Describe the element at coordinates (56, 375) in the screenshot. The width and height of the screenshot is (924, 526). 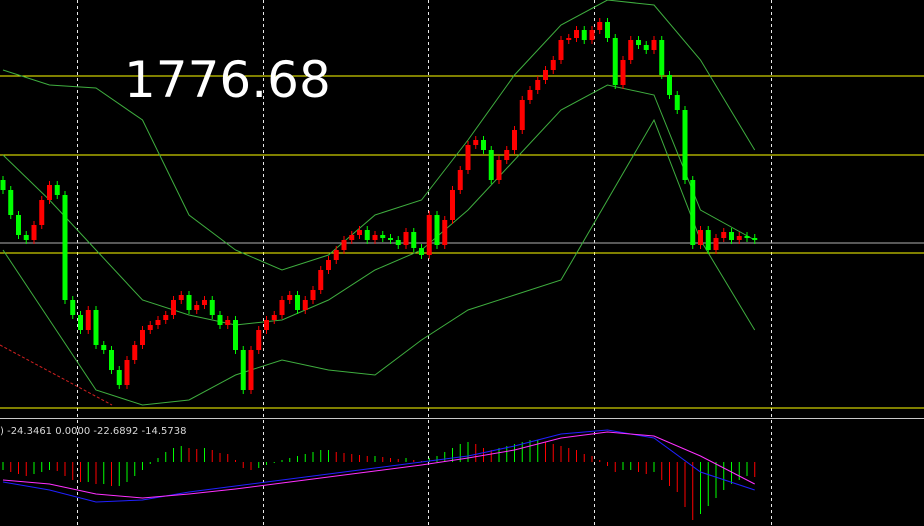
I see `trend-line` at that location.